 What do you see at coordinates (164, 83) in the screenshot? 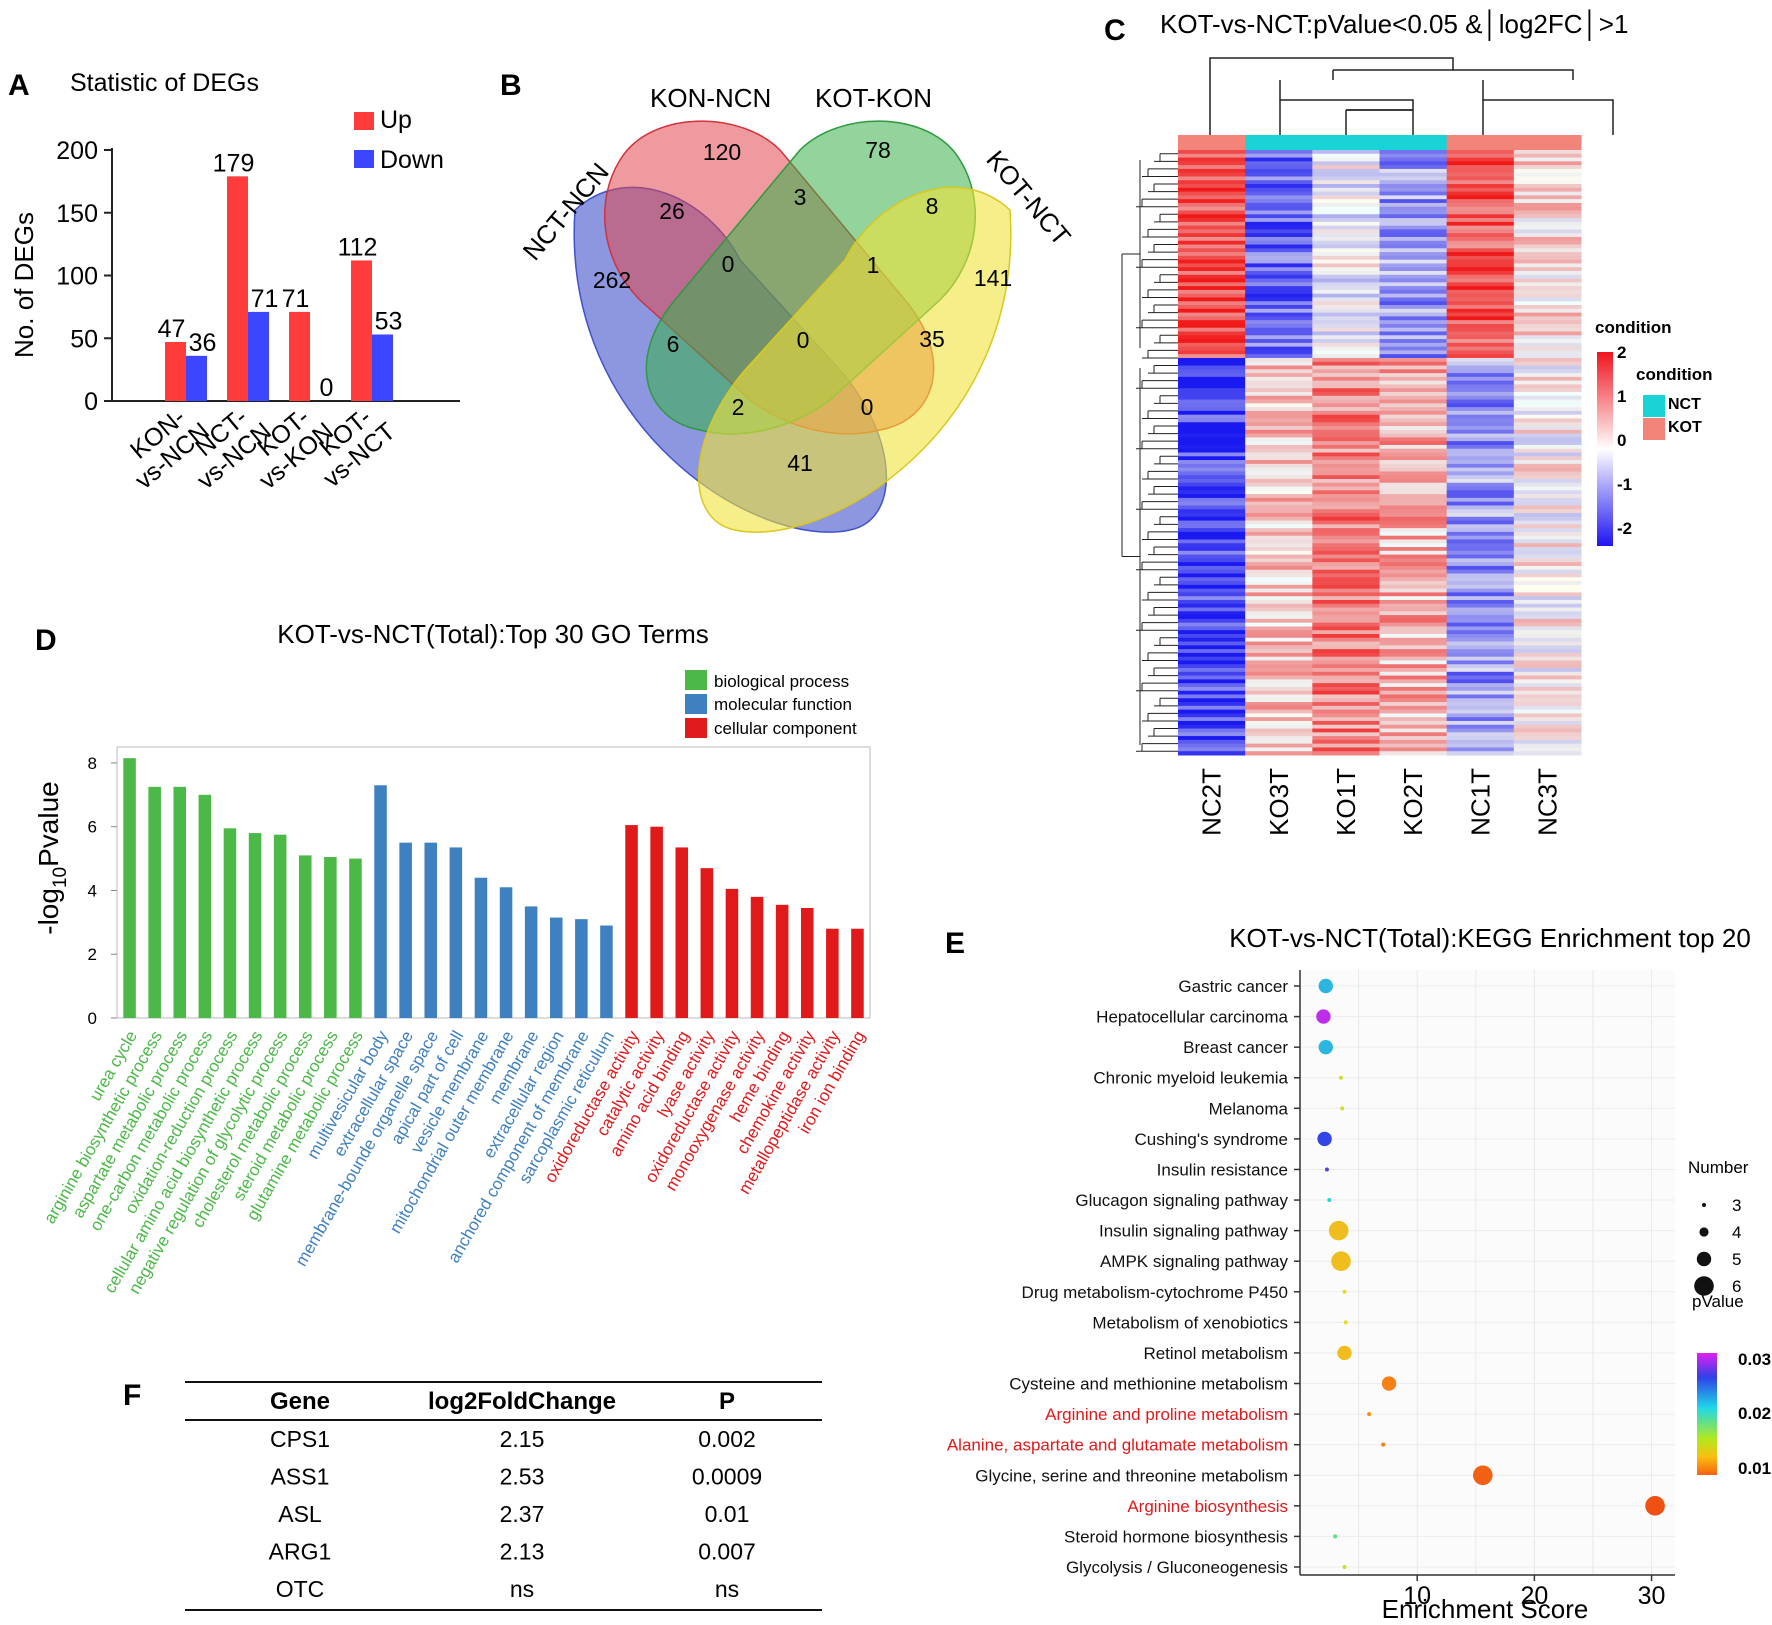
I see `panel-a-title: Statistic of DEGs` at bounding box center [164, 83].